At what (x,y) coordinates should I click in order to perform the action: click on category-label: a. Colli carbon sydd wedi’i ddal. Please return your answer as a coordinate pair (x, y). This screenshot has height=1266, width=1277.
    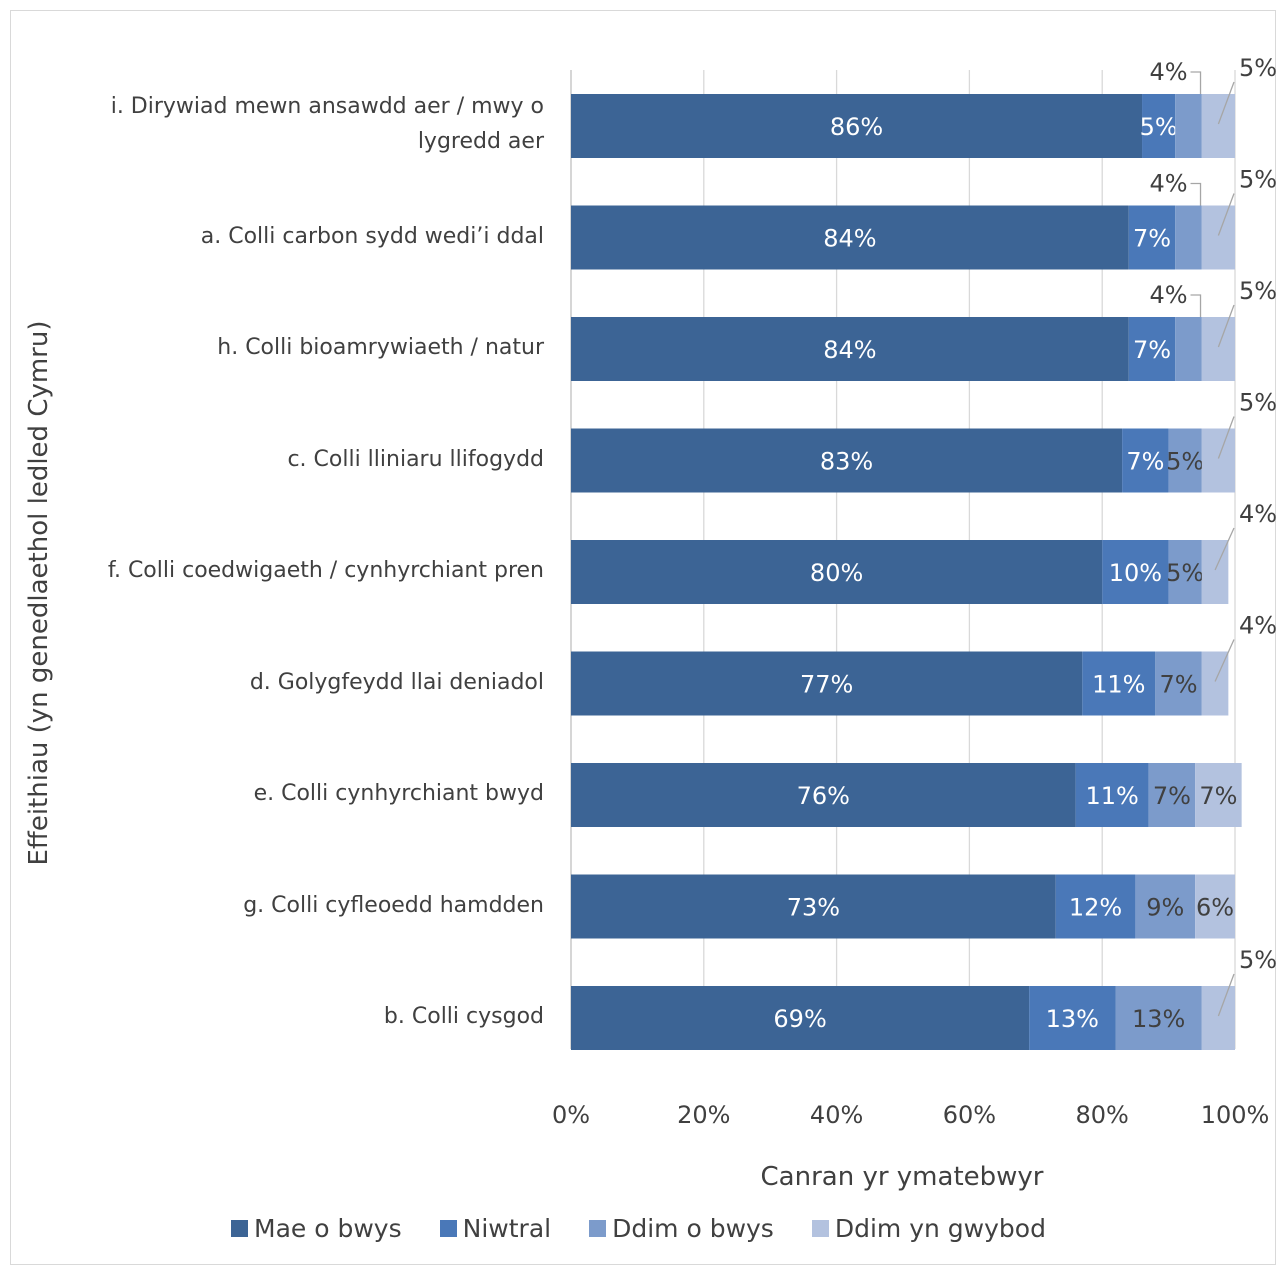
    Looking at the image, I should click on (372, 236).